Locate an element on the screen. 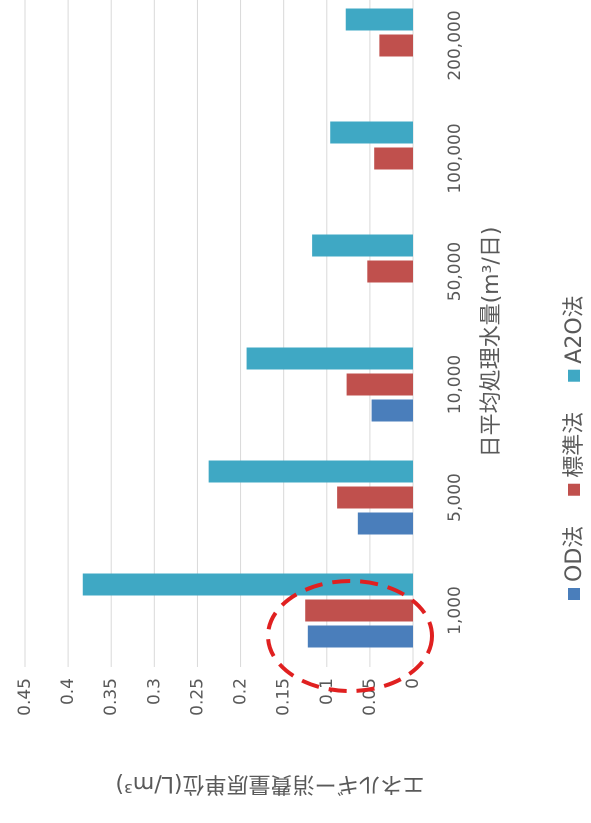 This screenshot has width=591, height=823. x-tick-label: 200,000 is located at coordinates (455, 45).